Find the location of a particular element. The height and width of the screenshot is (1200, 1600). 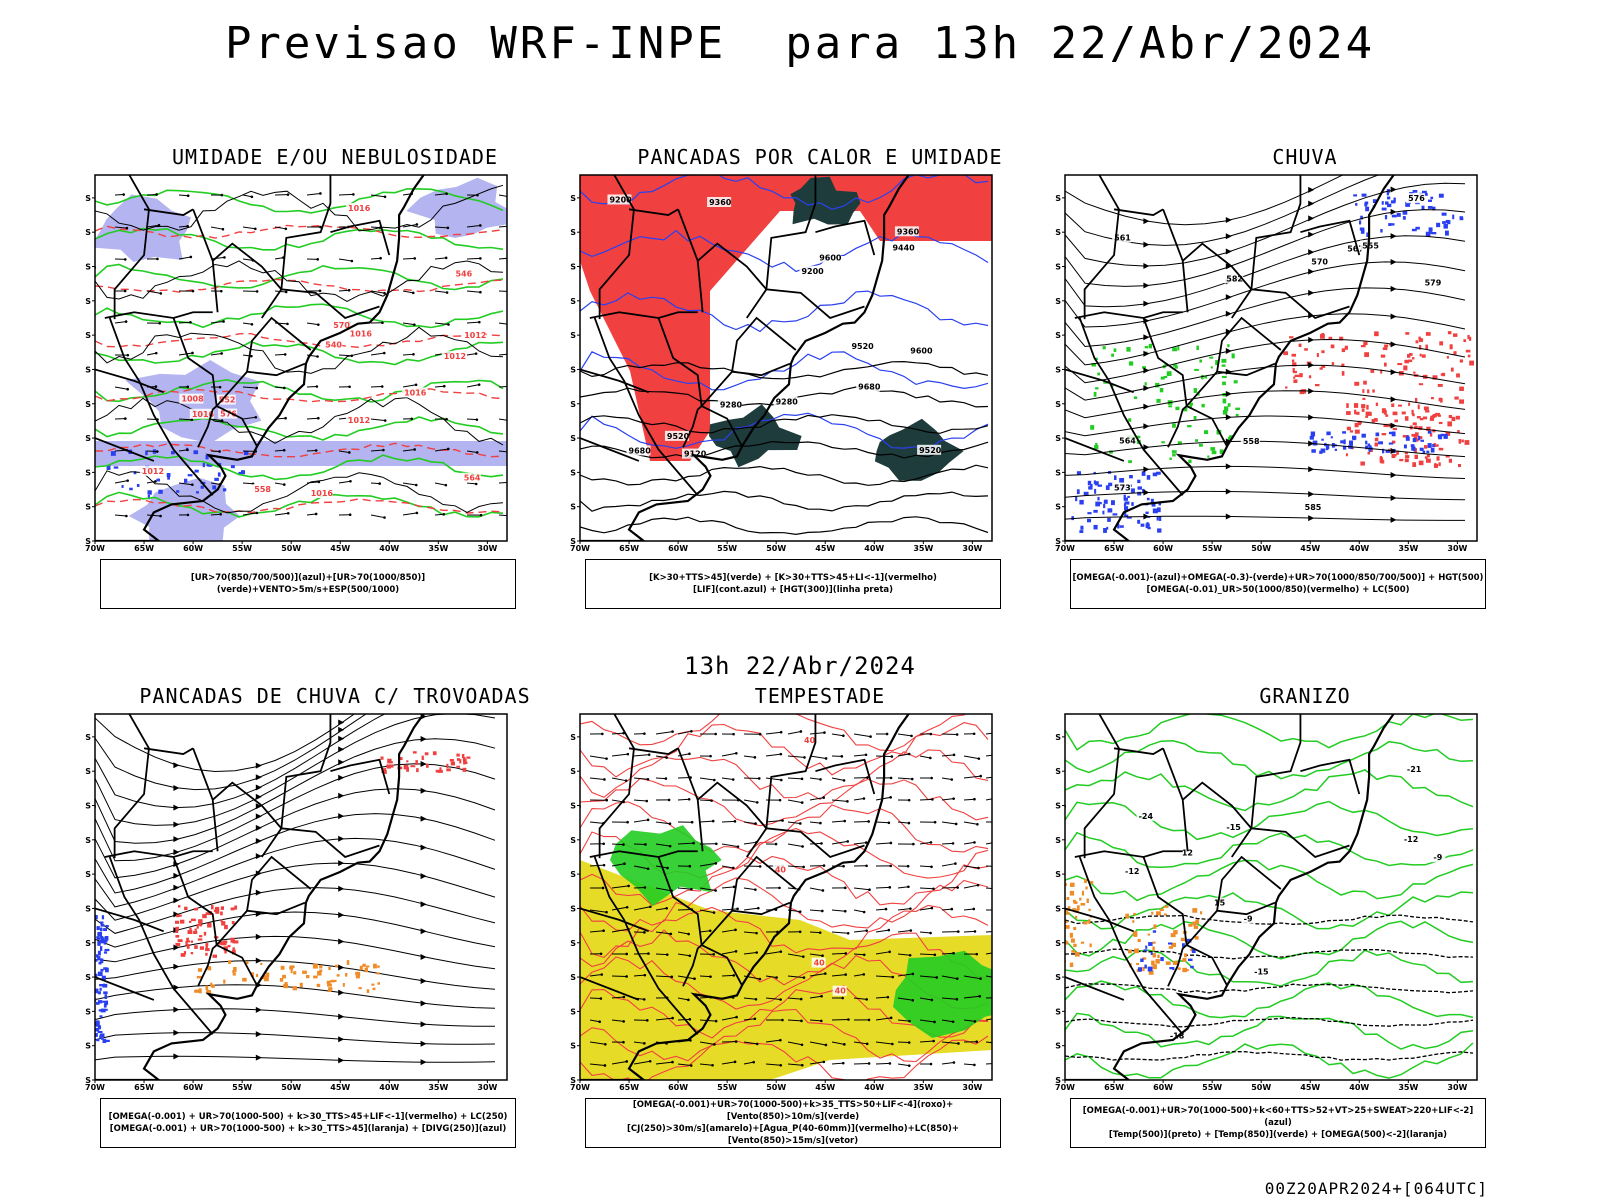

contour-label: -15 is located at coordinates (1261, 972).